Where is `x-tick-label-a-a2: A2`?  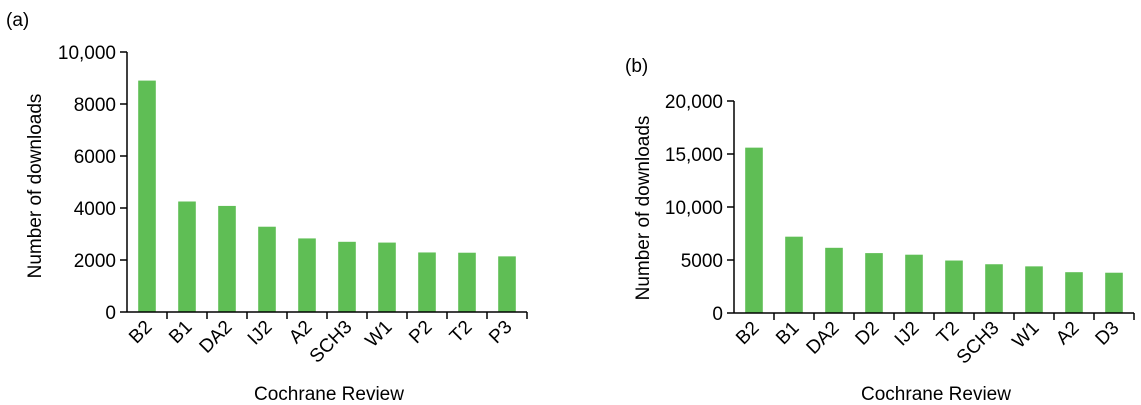
x-tick-label-a-a2: A2 is located at coordinates (300, 332).